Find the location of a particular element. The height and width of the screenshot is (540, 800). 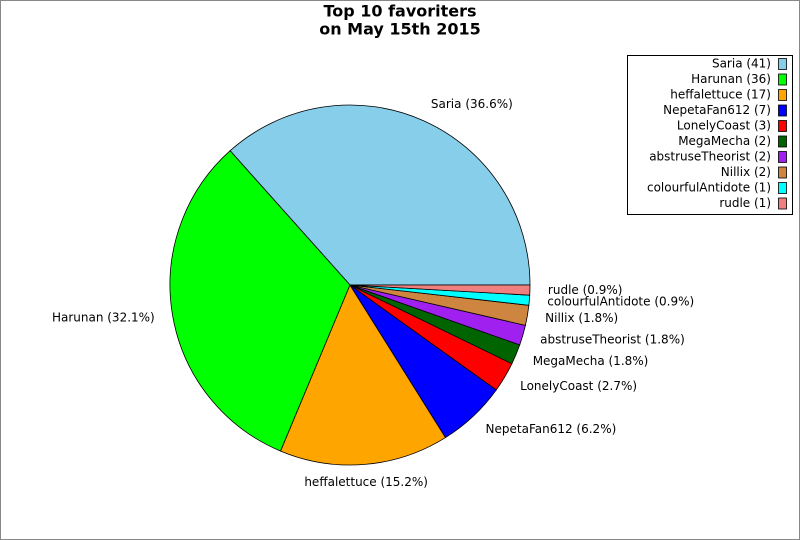

legend-label: MegaMecha (2) is located at coordinates (724, 141).